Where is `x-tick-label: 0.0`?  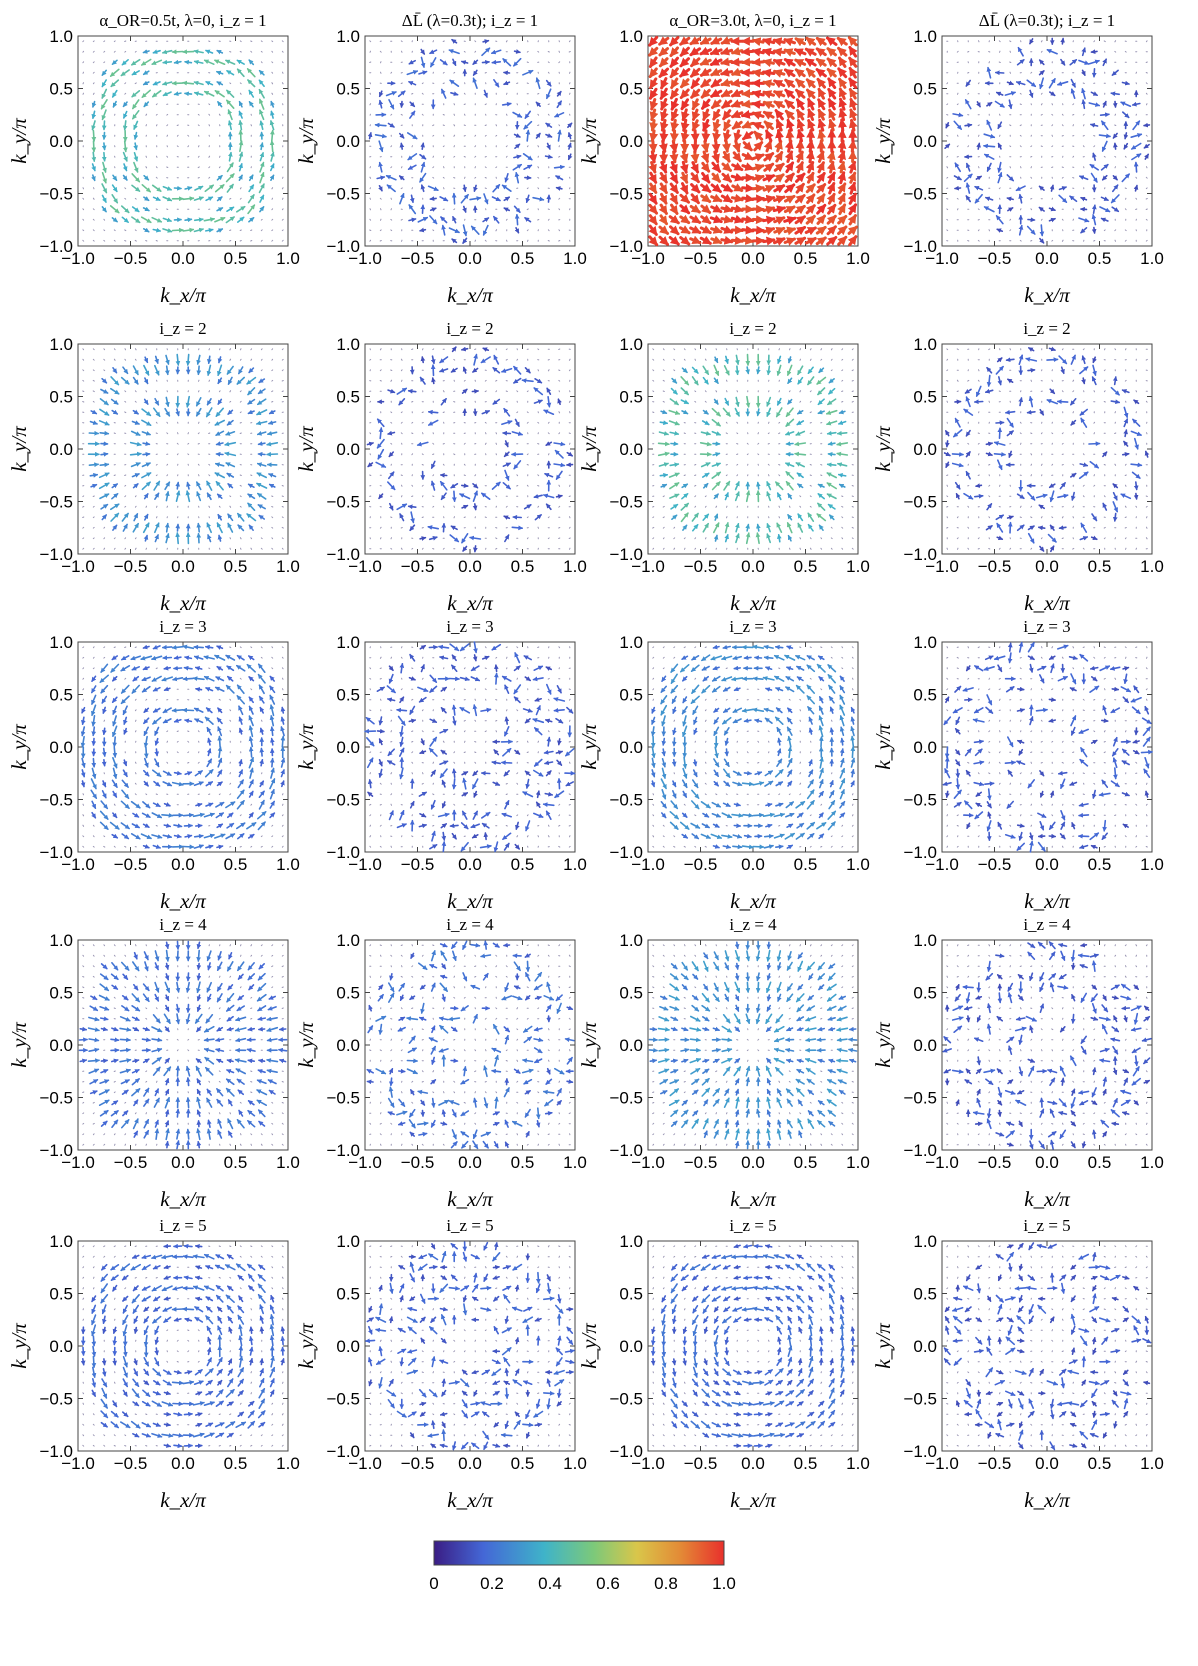 x-tick-label: 0.0 is located at coordinates (183, 566).